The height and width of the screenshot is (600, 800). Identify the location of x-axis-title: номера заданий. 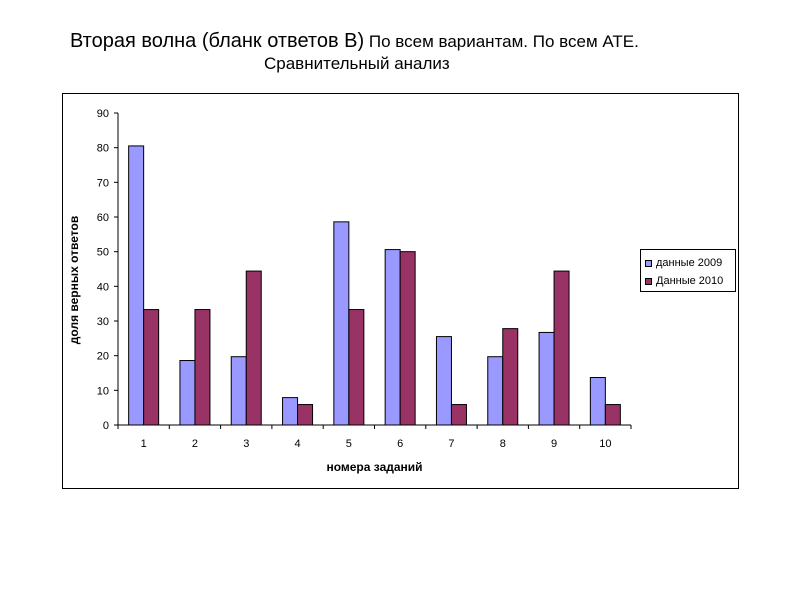
(374, 467).